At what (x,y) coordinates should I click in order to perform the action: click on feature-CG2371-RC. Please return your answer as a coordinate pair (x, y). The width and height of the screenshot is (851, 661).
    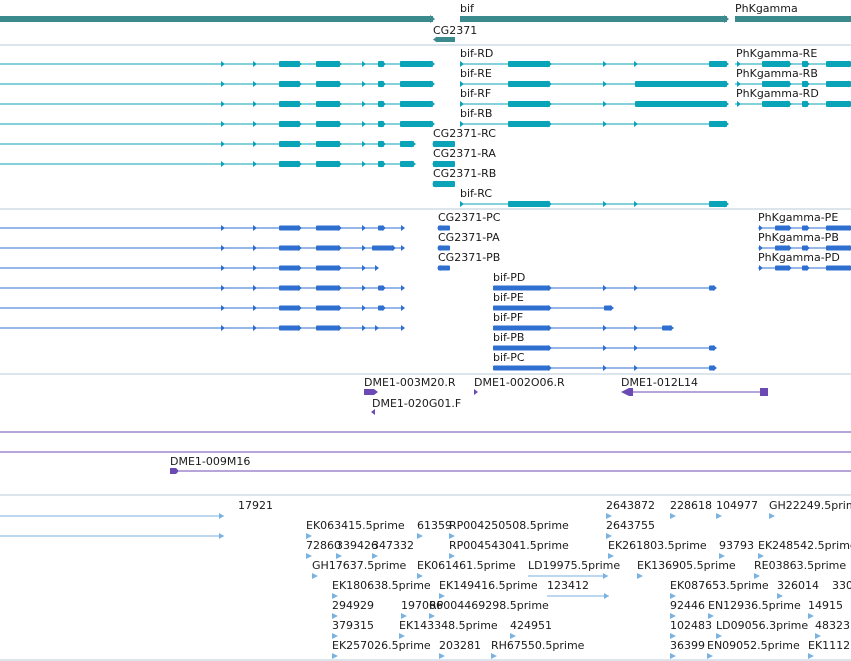
    Looking at the image, I should click on (443, 144).